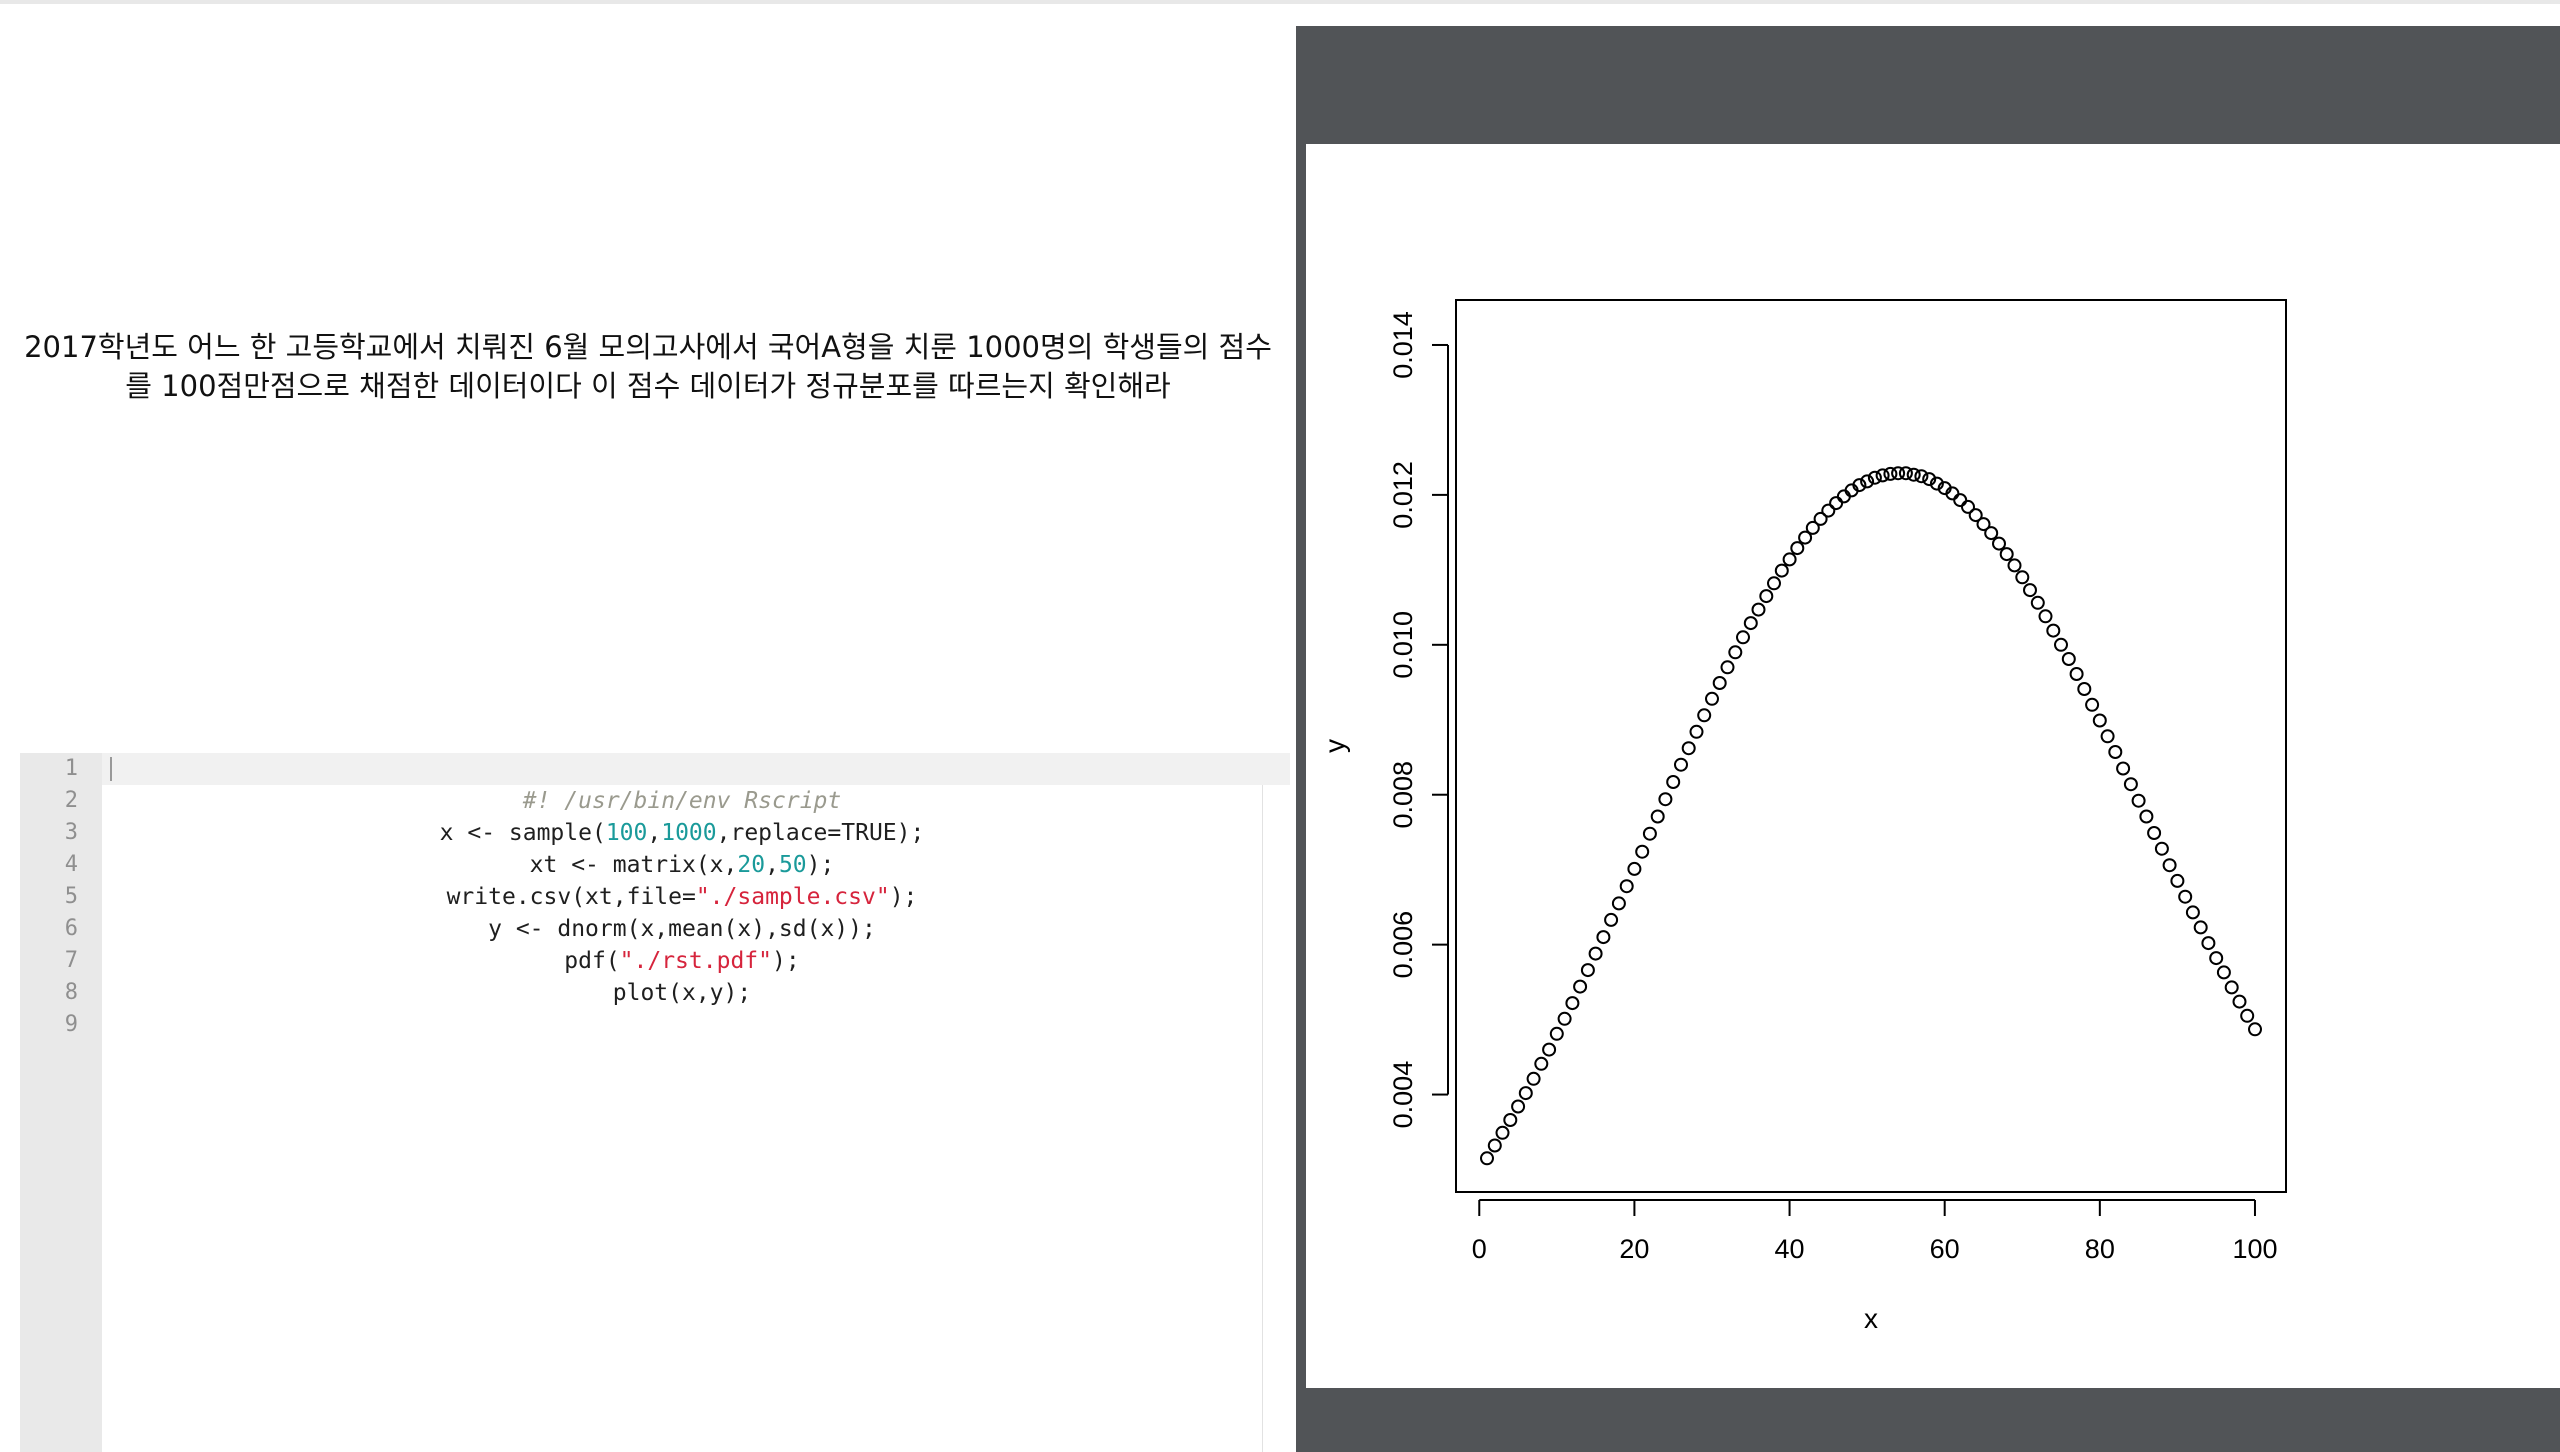 The image size is (2560, 1452). Describe the element at coordinates (571, 897) in the screenshot. I see `code-token: write.csv(xt,file=` at that location.